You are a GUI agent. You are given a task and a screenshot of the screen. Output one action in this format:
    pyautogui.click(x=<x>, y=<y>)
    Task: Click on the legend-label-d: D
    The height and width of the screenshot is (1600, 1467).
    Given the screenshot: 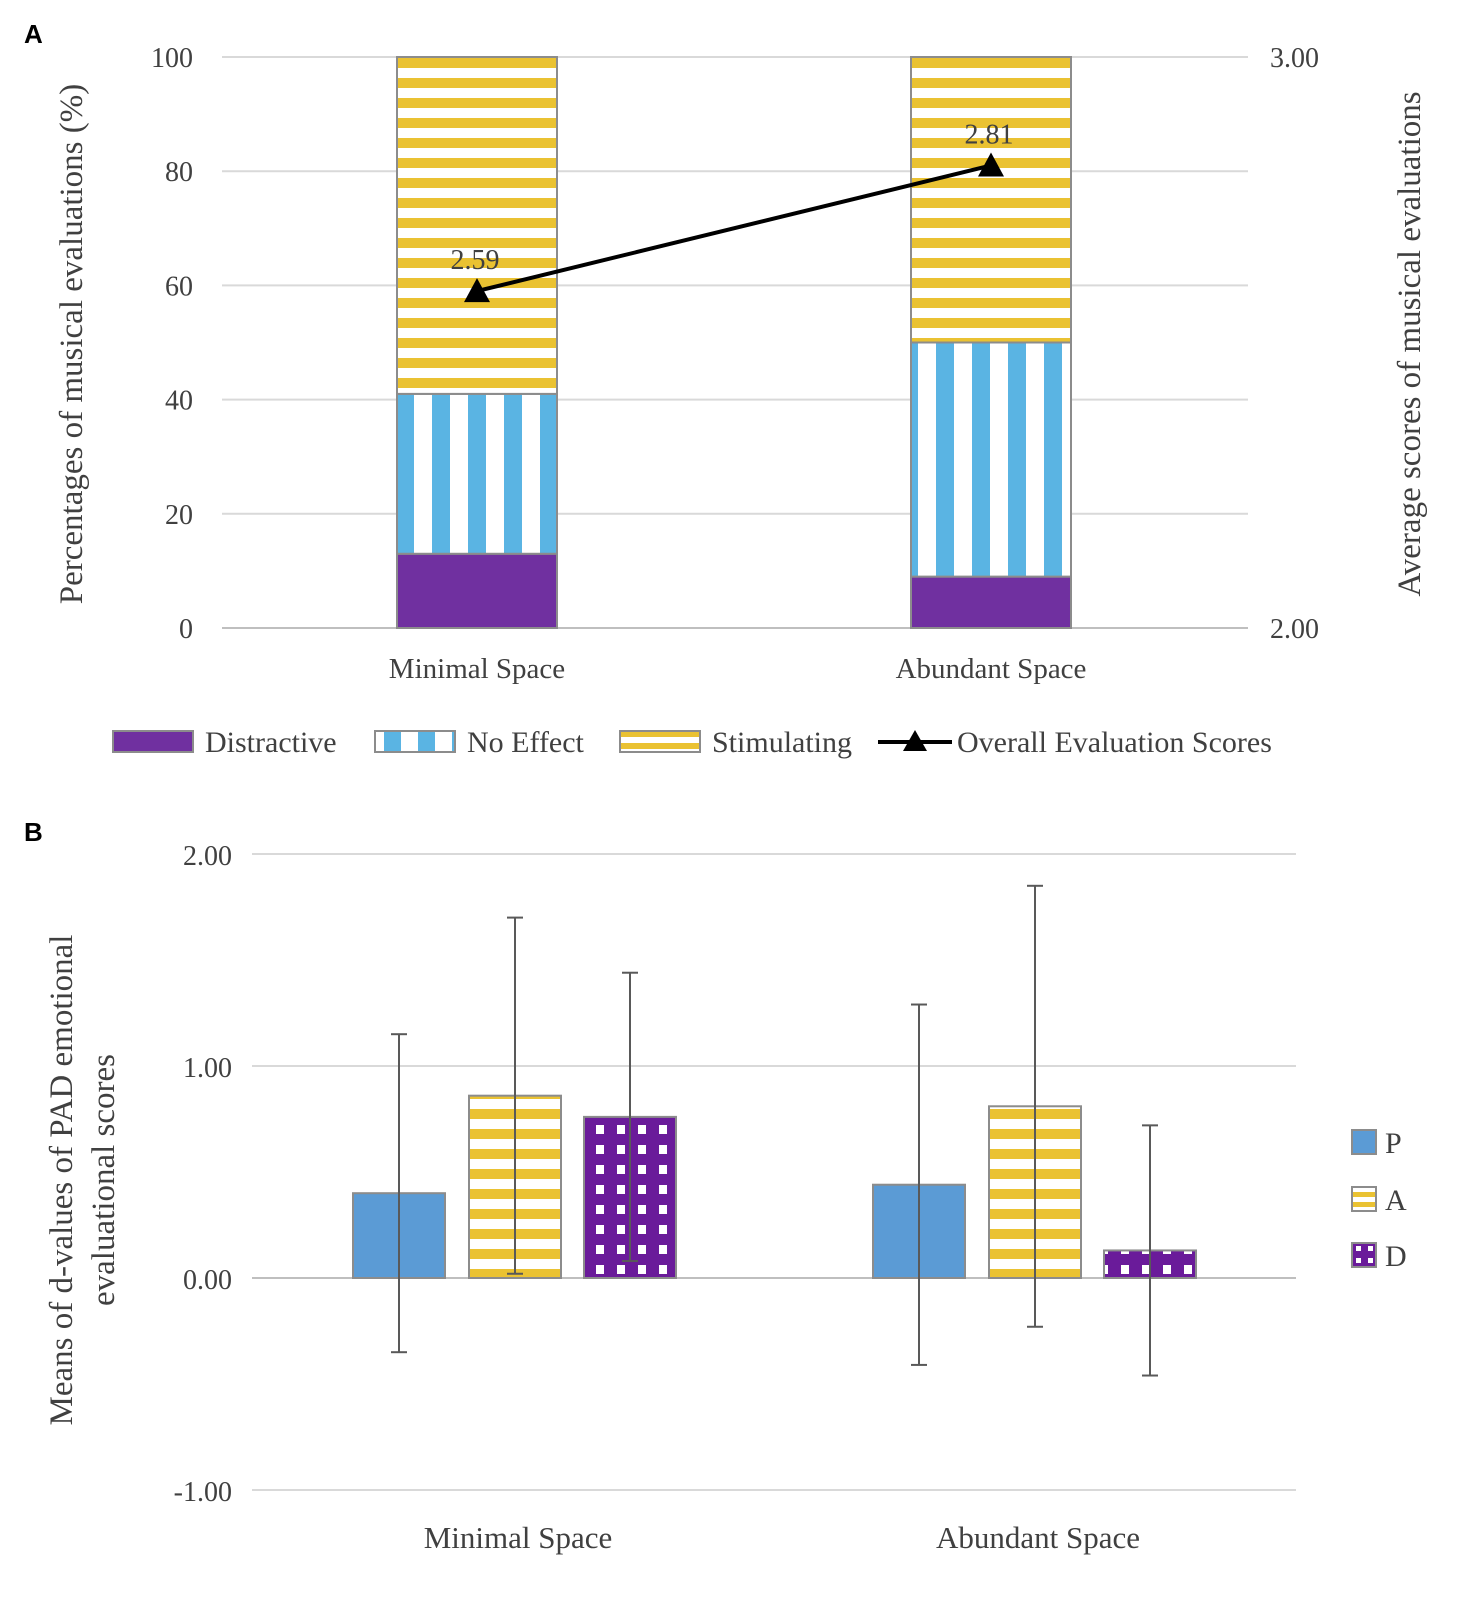 What is the action you would take?
    pyautogui.click(x=1396, y=1256)
    